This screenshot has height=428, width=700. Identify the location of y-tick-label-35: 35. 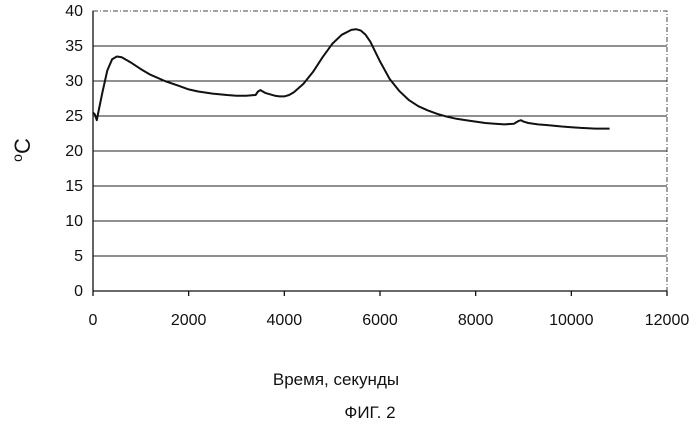
(74, 46).